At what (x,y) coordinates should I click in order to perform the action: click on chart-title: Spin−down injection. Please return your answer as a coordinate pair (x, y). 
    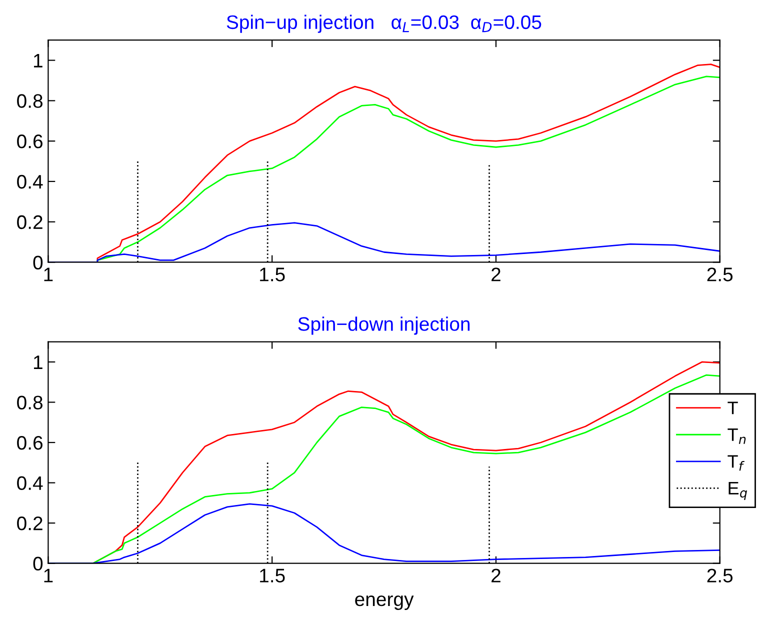
    Looking at the image, I should click on (384, 325).